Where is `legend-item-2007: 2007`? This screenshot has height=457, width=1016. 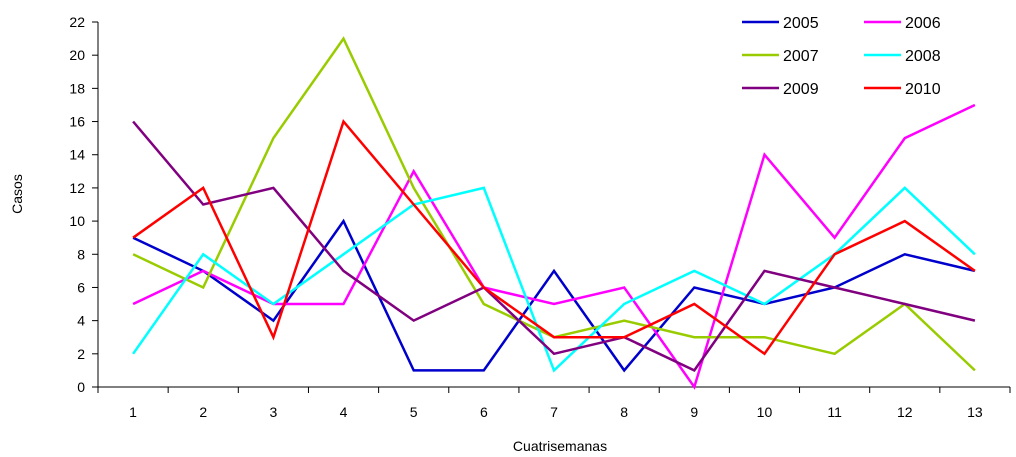
legend-item-2007: 2007 is located at coordinates (780, 56).